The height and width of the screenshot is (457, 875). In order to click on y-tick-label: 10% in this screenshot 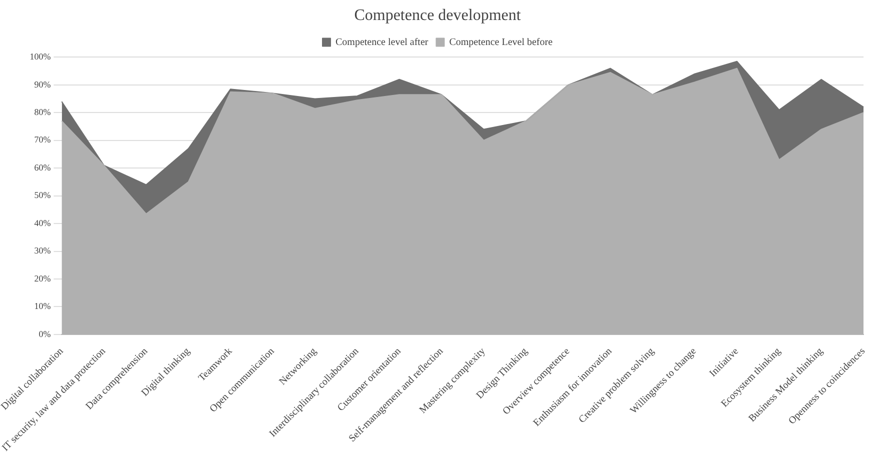, I will do `click(43, 306)`.